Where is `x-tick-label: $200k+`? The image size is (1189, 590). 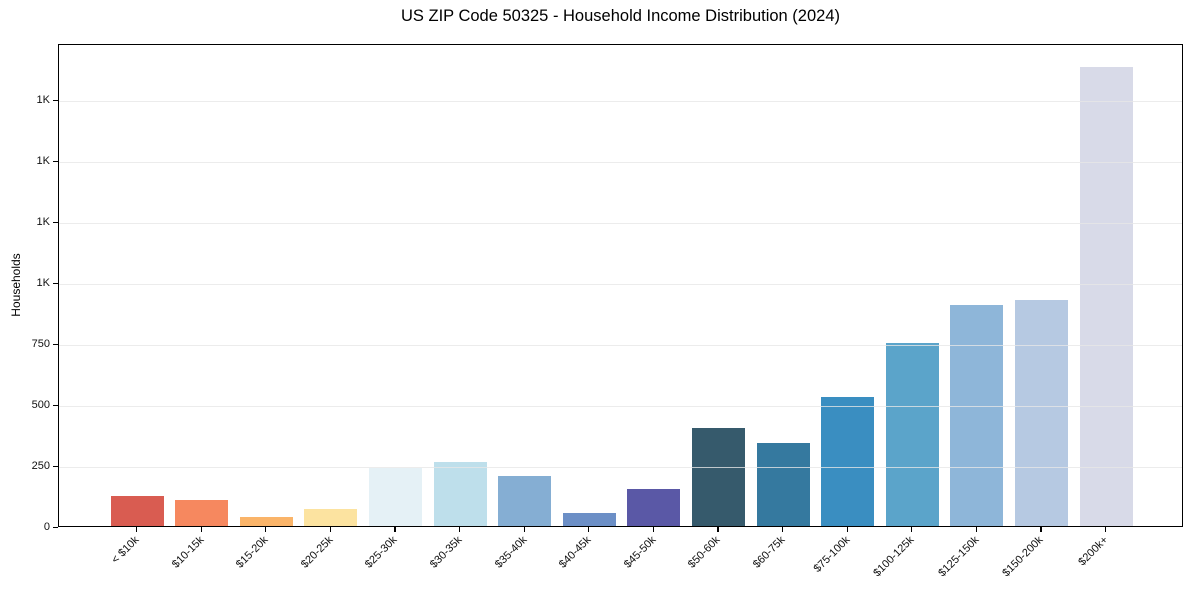 x-tick-label: $200k+ is located at coordinates (1093, 551).